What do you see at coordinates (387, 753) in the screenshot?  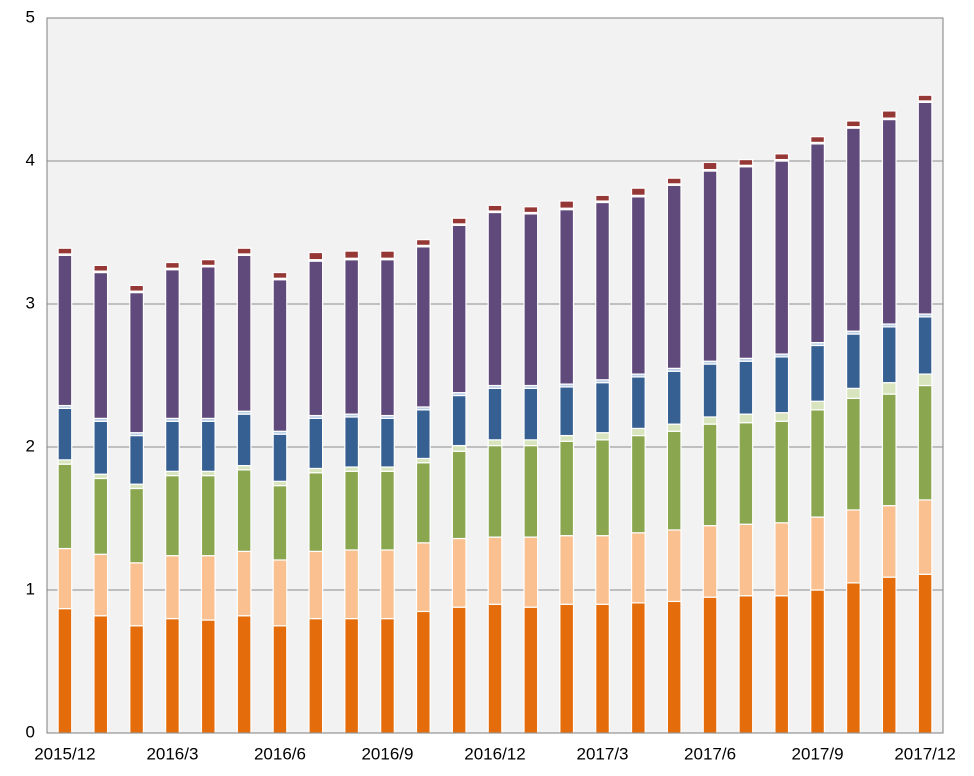 I see `x-tick-label: 2016/9` at bounding box center [387, 753].